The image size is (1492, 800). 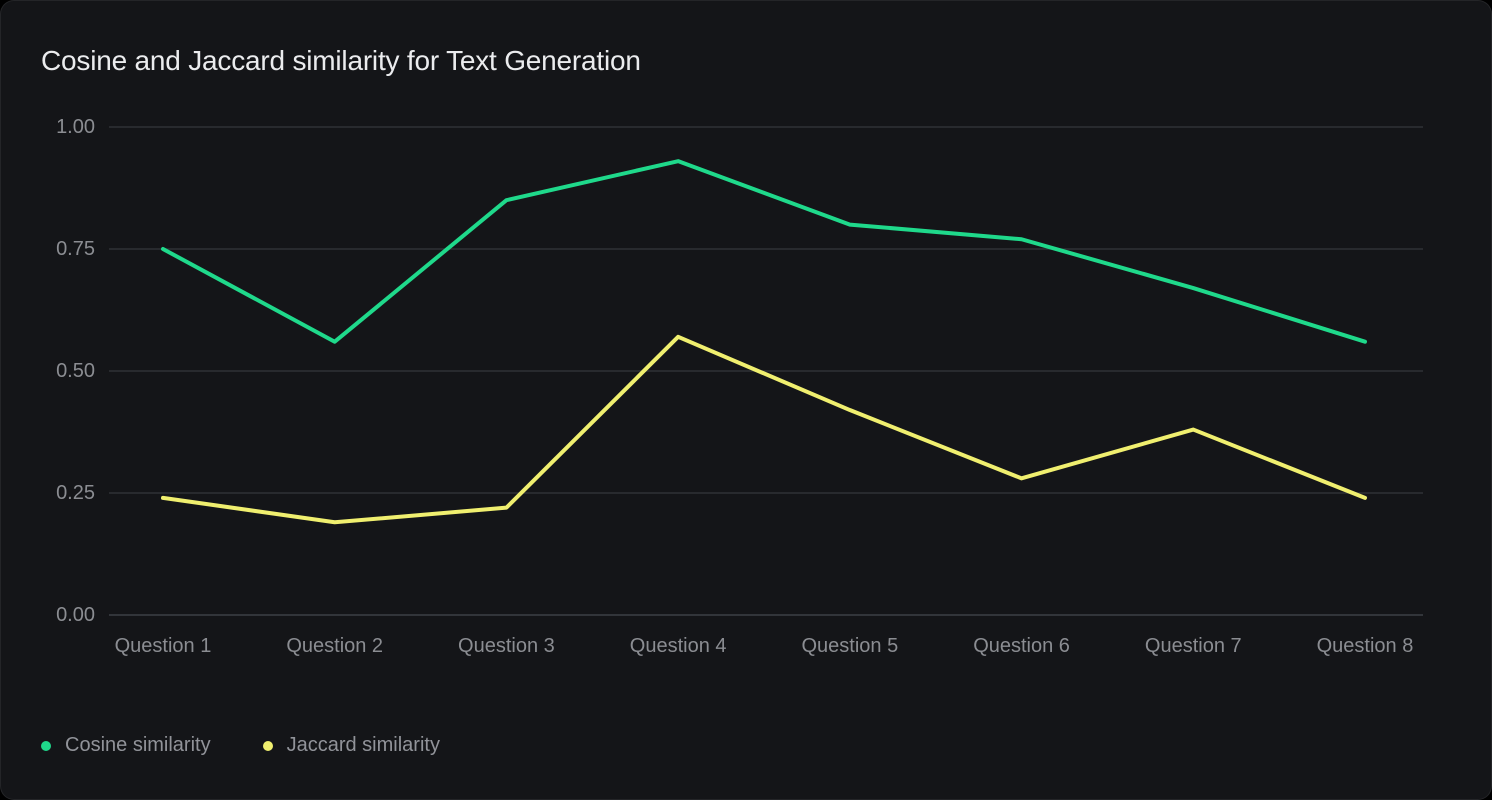 What do you see at coordinates (75, 493) in the screenshot?
I see `y-axis-tick-label-0.25: 0.25` at bounding box center [75, 493].